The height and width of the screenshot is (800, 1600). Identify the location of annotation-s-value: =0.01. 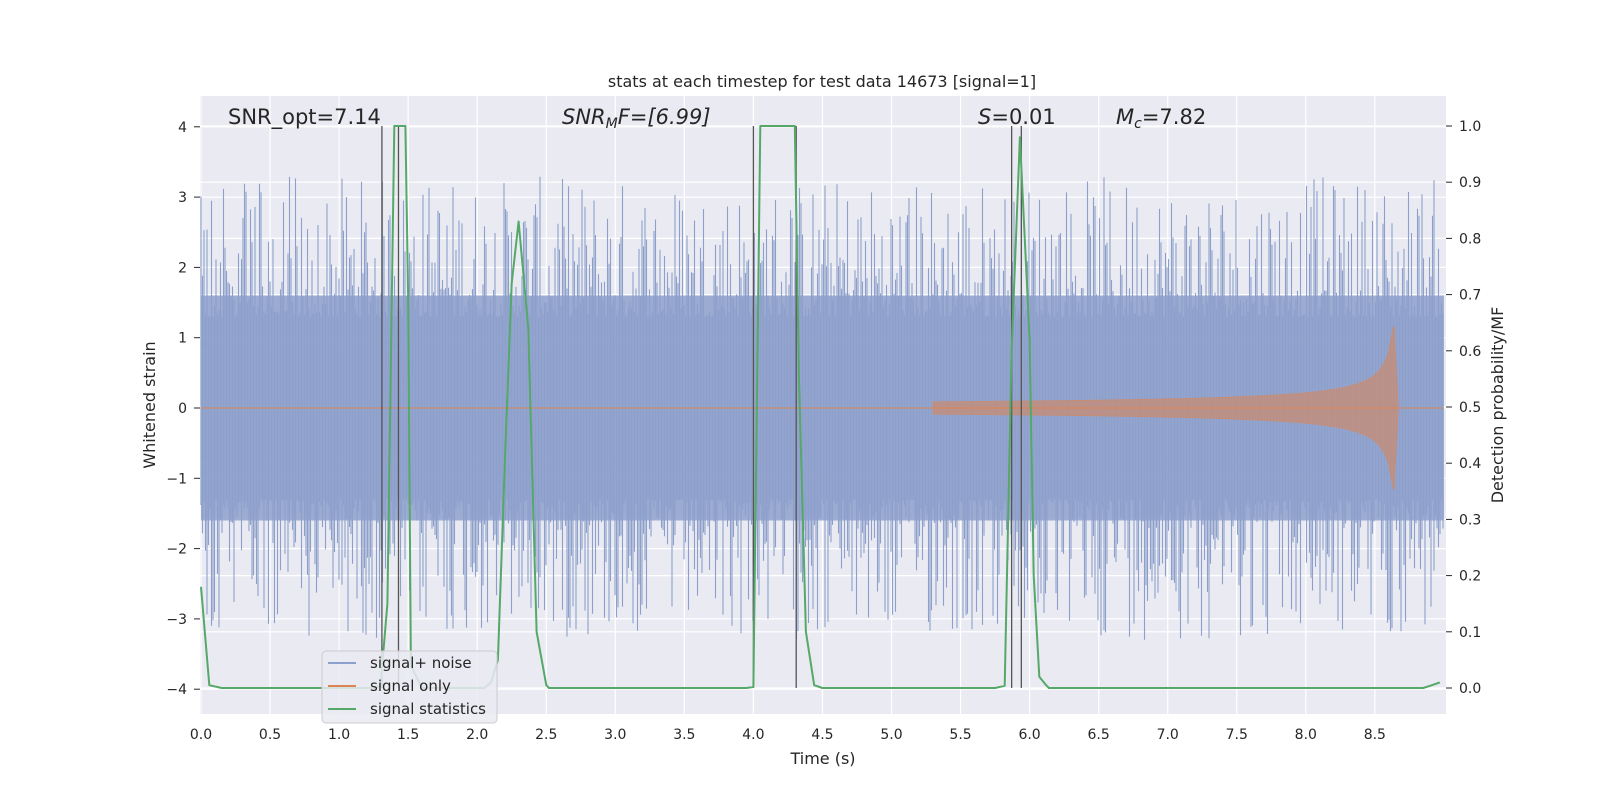
(1023, 117).